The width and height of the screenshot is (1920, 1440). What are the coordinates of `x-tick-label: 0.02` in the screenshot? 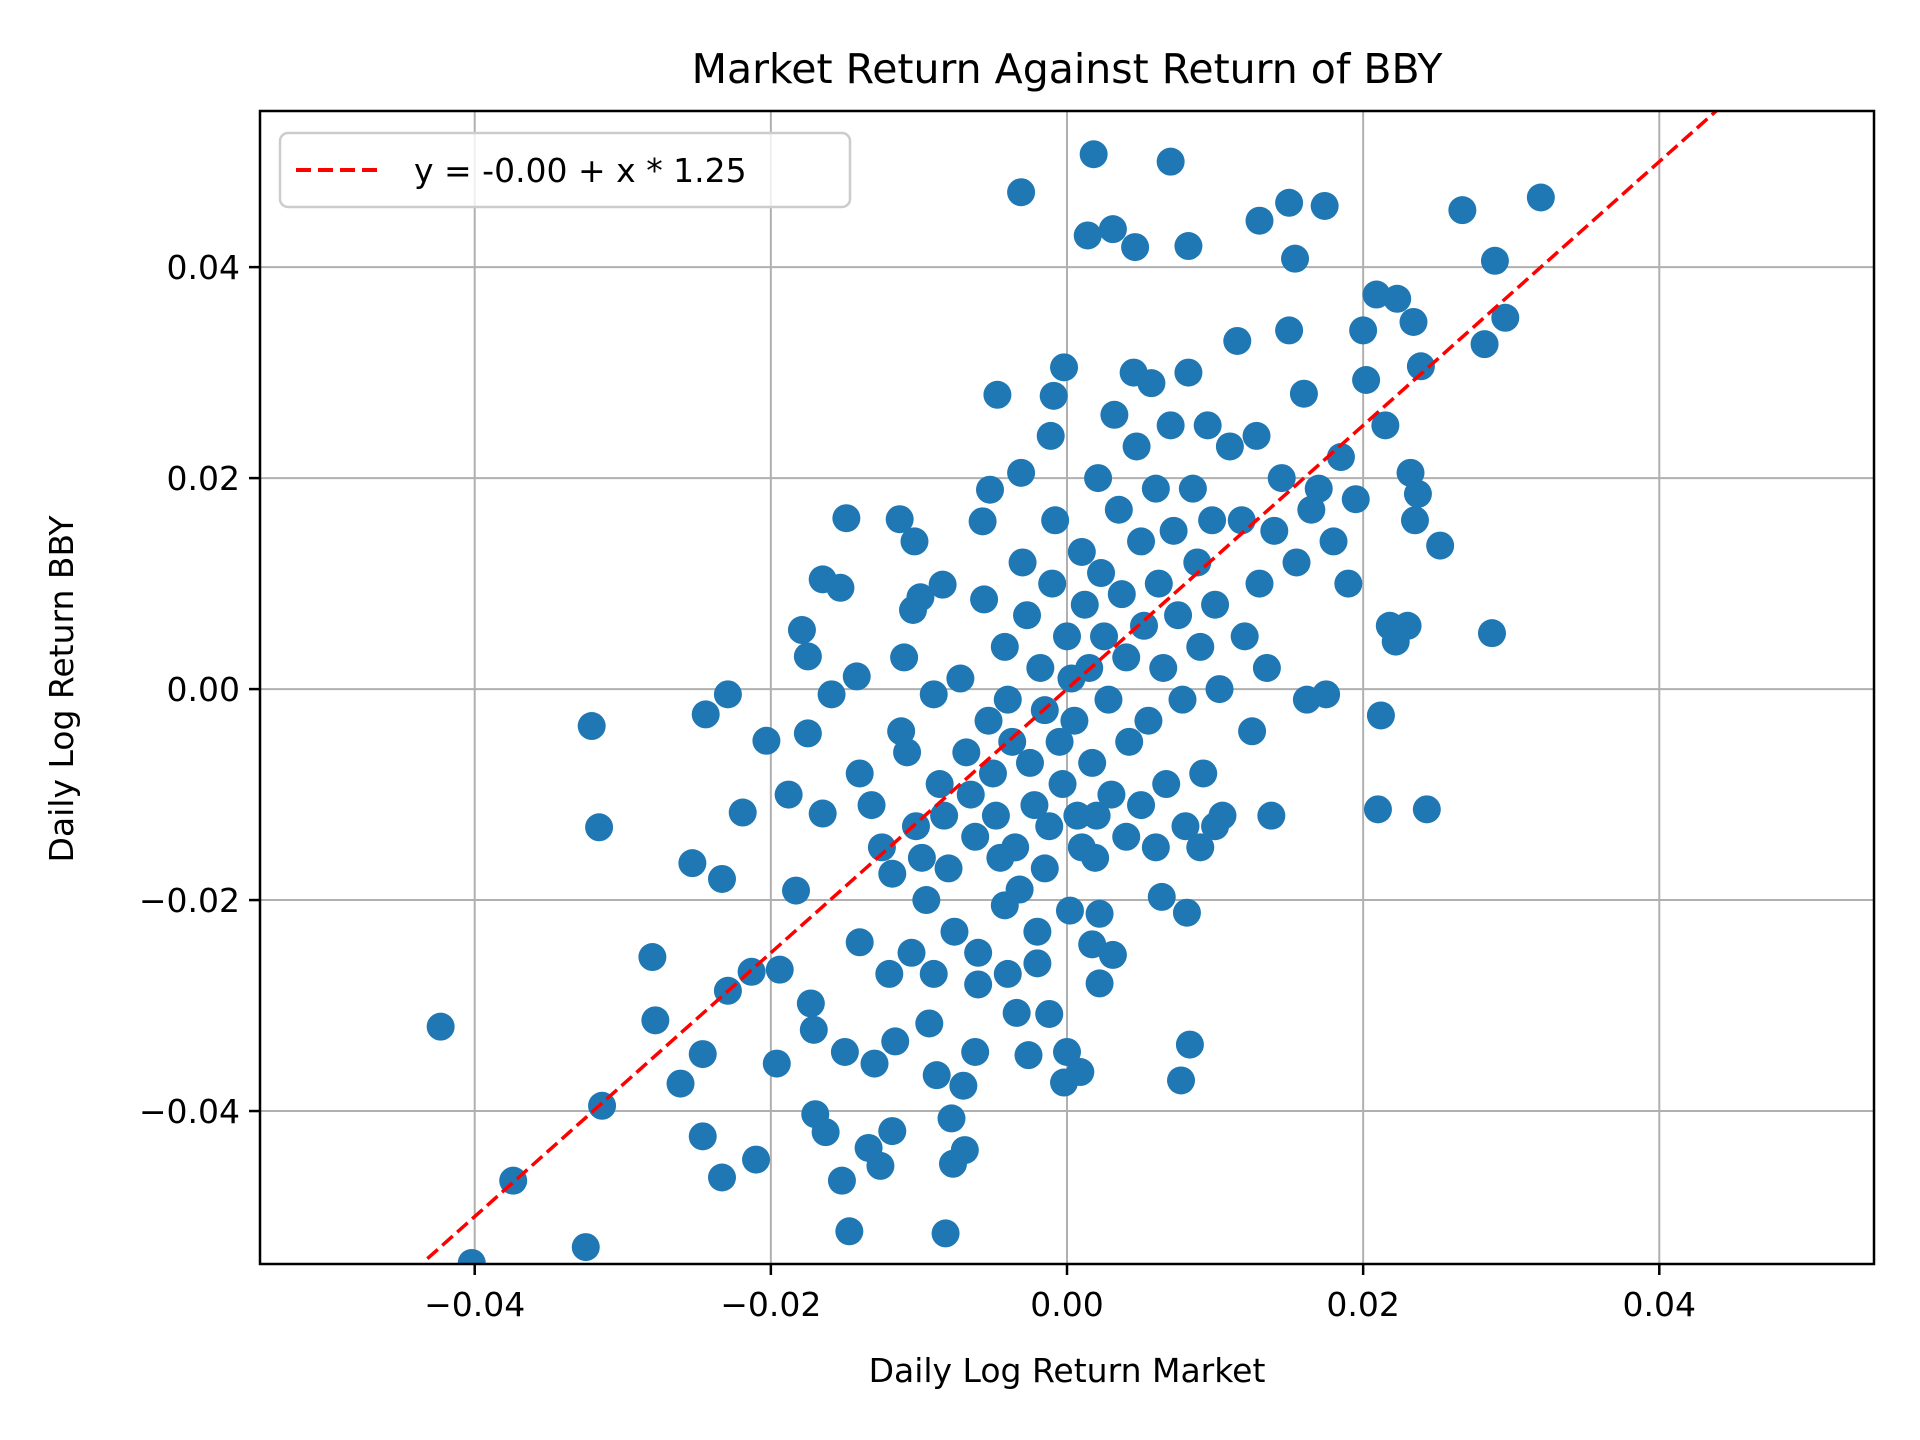 It's located at (1362, 1304).